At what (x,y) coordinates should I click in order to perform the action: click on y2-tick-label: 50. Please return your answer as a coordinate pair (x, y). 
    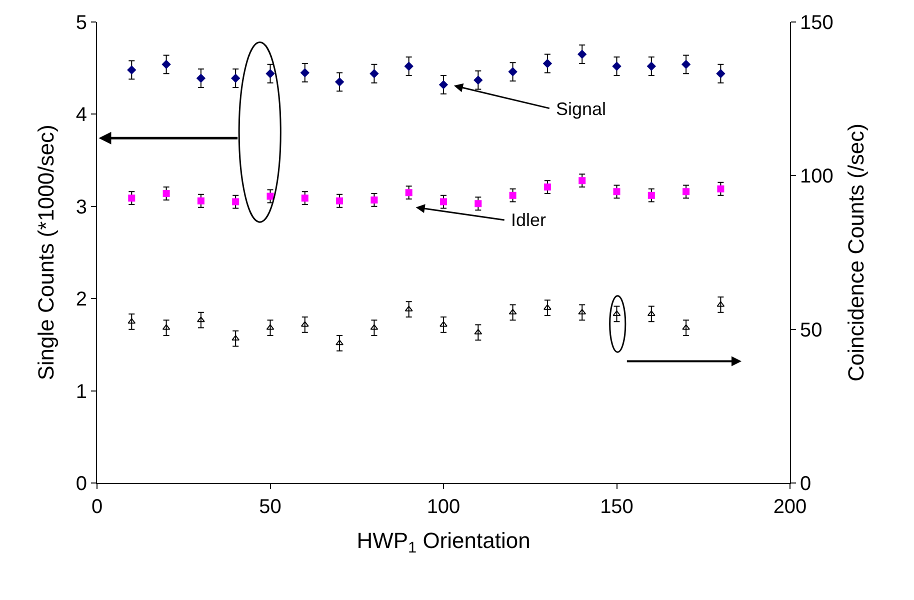
    Looking at the image, I should click on (811, 330).